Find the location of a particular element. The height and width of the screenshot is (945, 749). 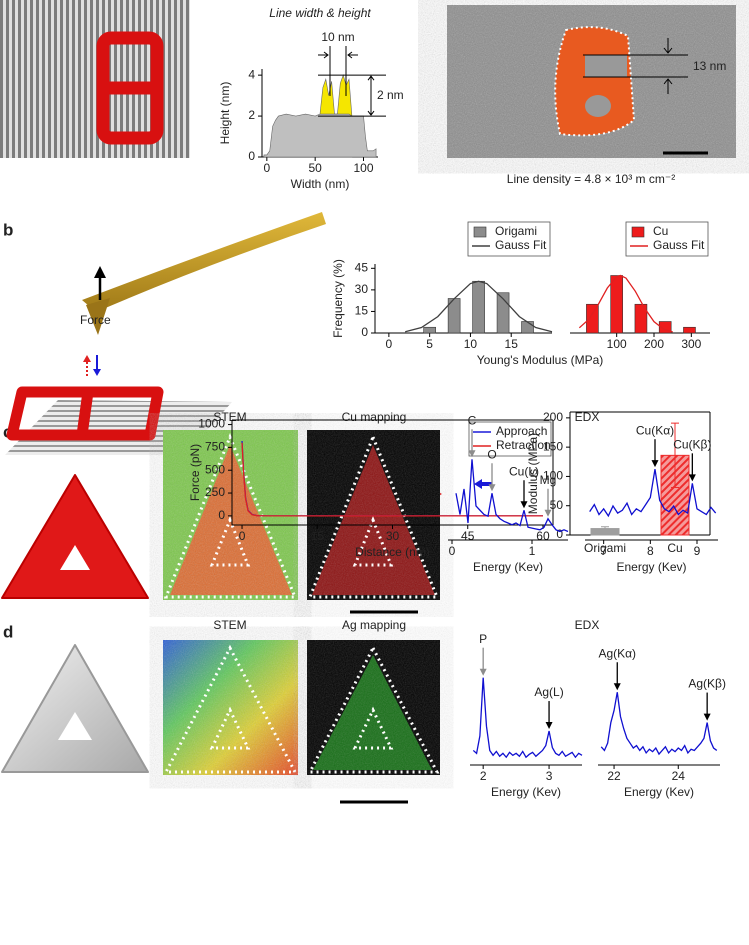

cu-noise is located at coordinates (373, 515).